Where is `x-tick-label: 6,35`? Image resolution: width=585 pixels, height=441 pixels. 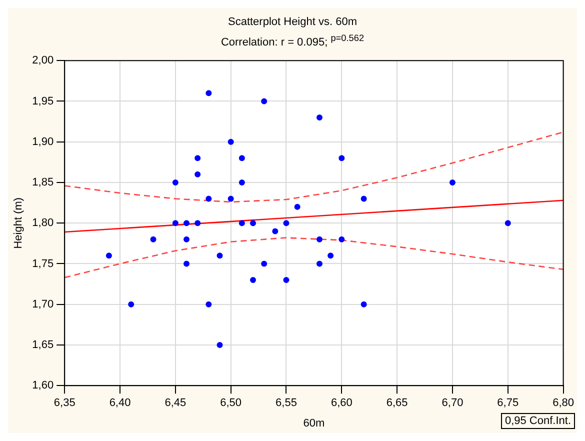
x-tick-label: 6,35 is located at coordinates (65, 402).